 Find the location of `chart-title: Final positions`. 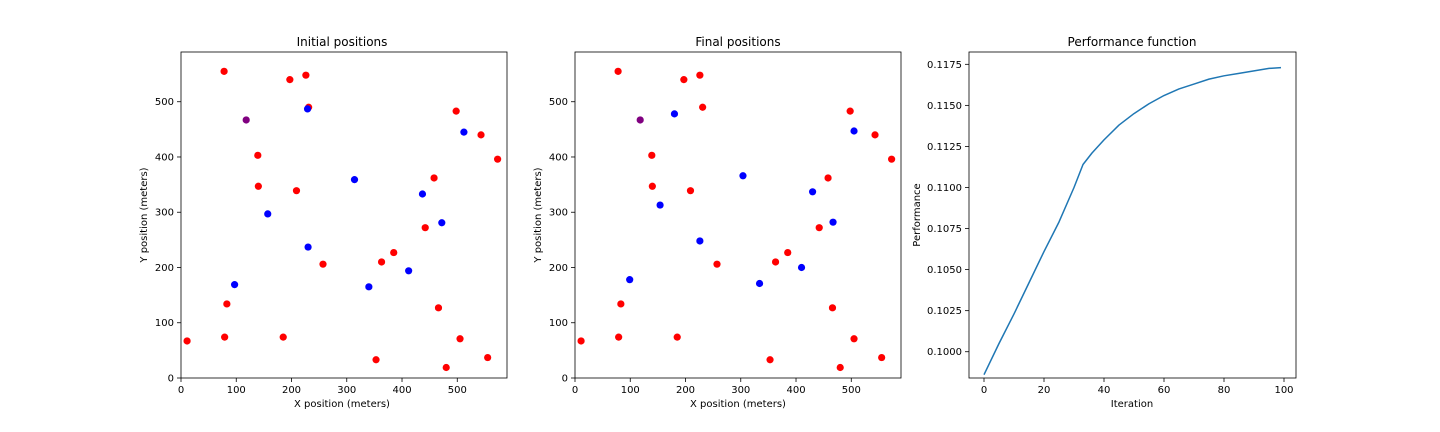

chart-title: Final positions is located at coordinates (737, 42).